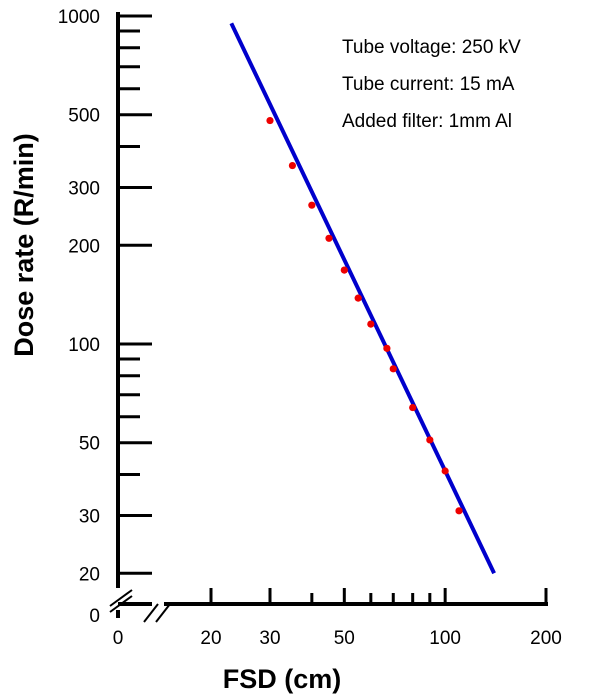 Image resolution: width=608 pixels, height=696 pixels. Describe the element at coordinates (24, 245) in the screenshot. I see `y-axis-title: Dose rate (R/min)` at that location.